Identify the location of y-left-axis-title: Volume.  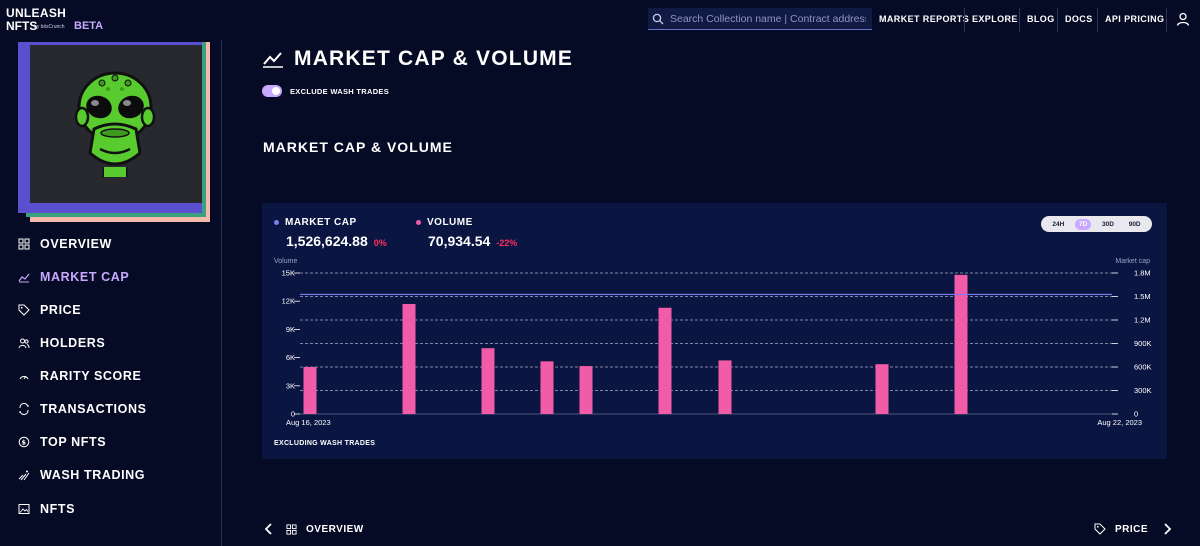
(285, 261).